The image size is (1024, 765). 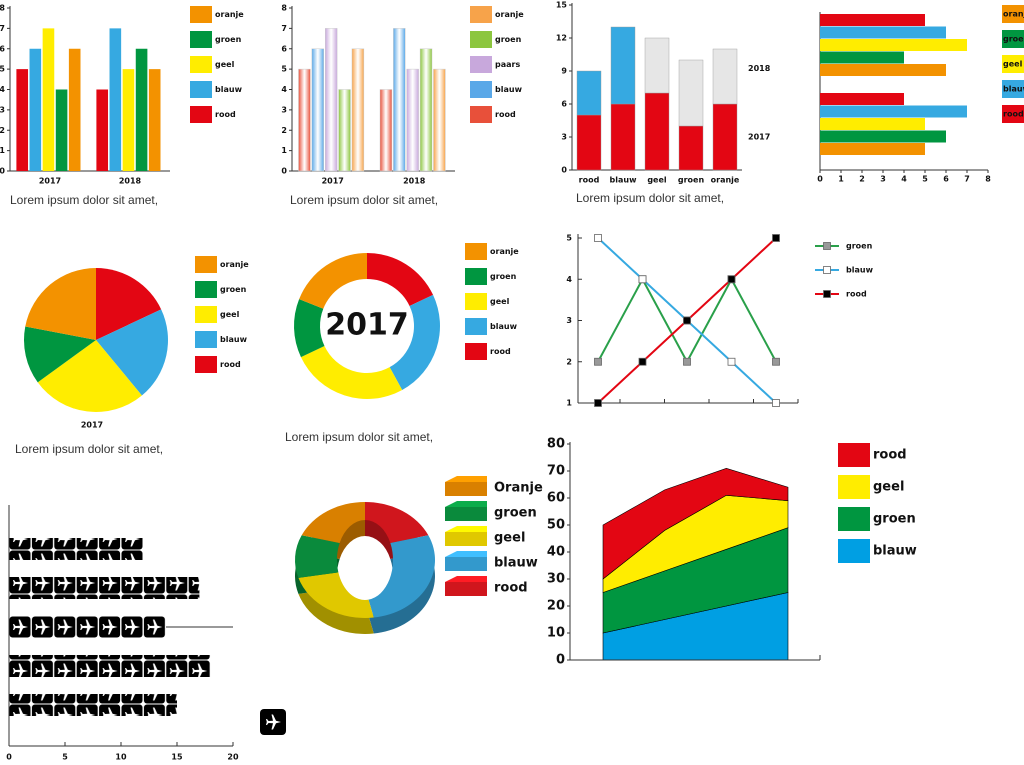 I want to click on y-tick-label: 3, so click(x=569, y=320).